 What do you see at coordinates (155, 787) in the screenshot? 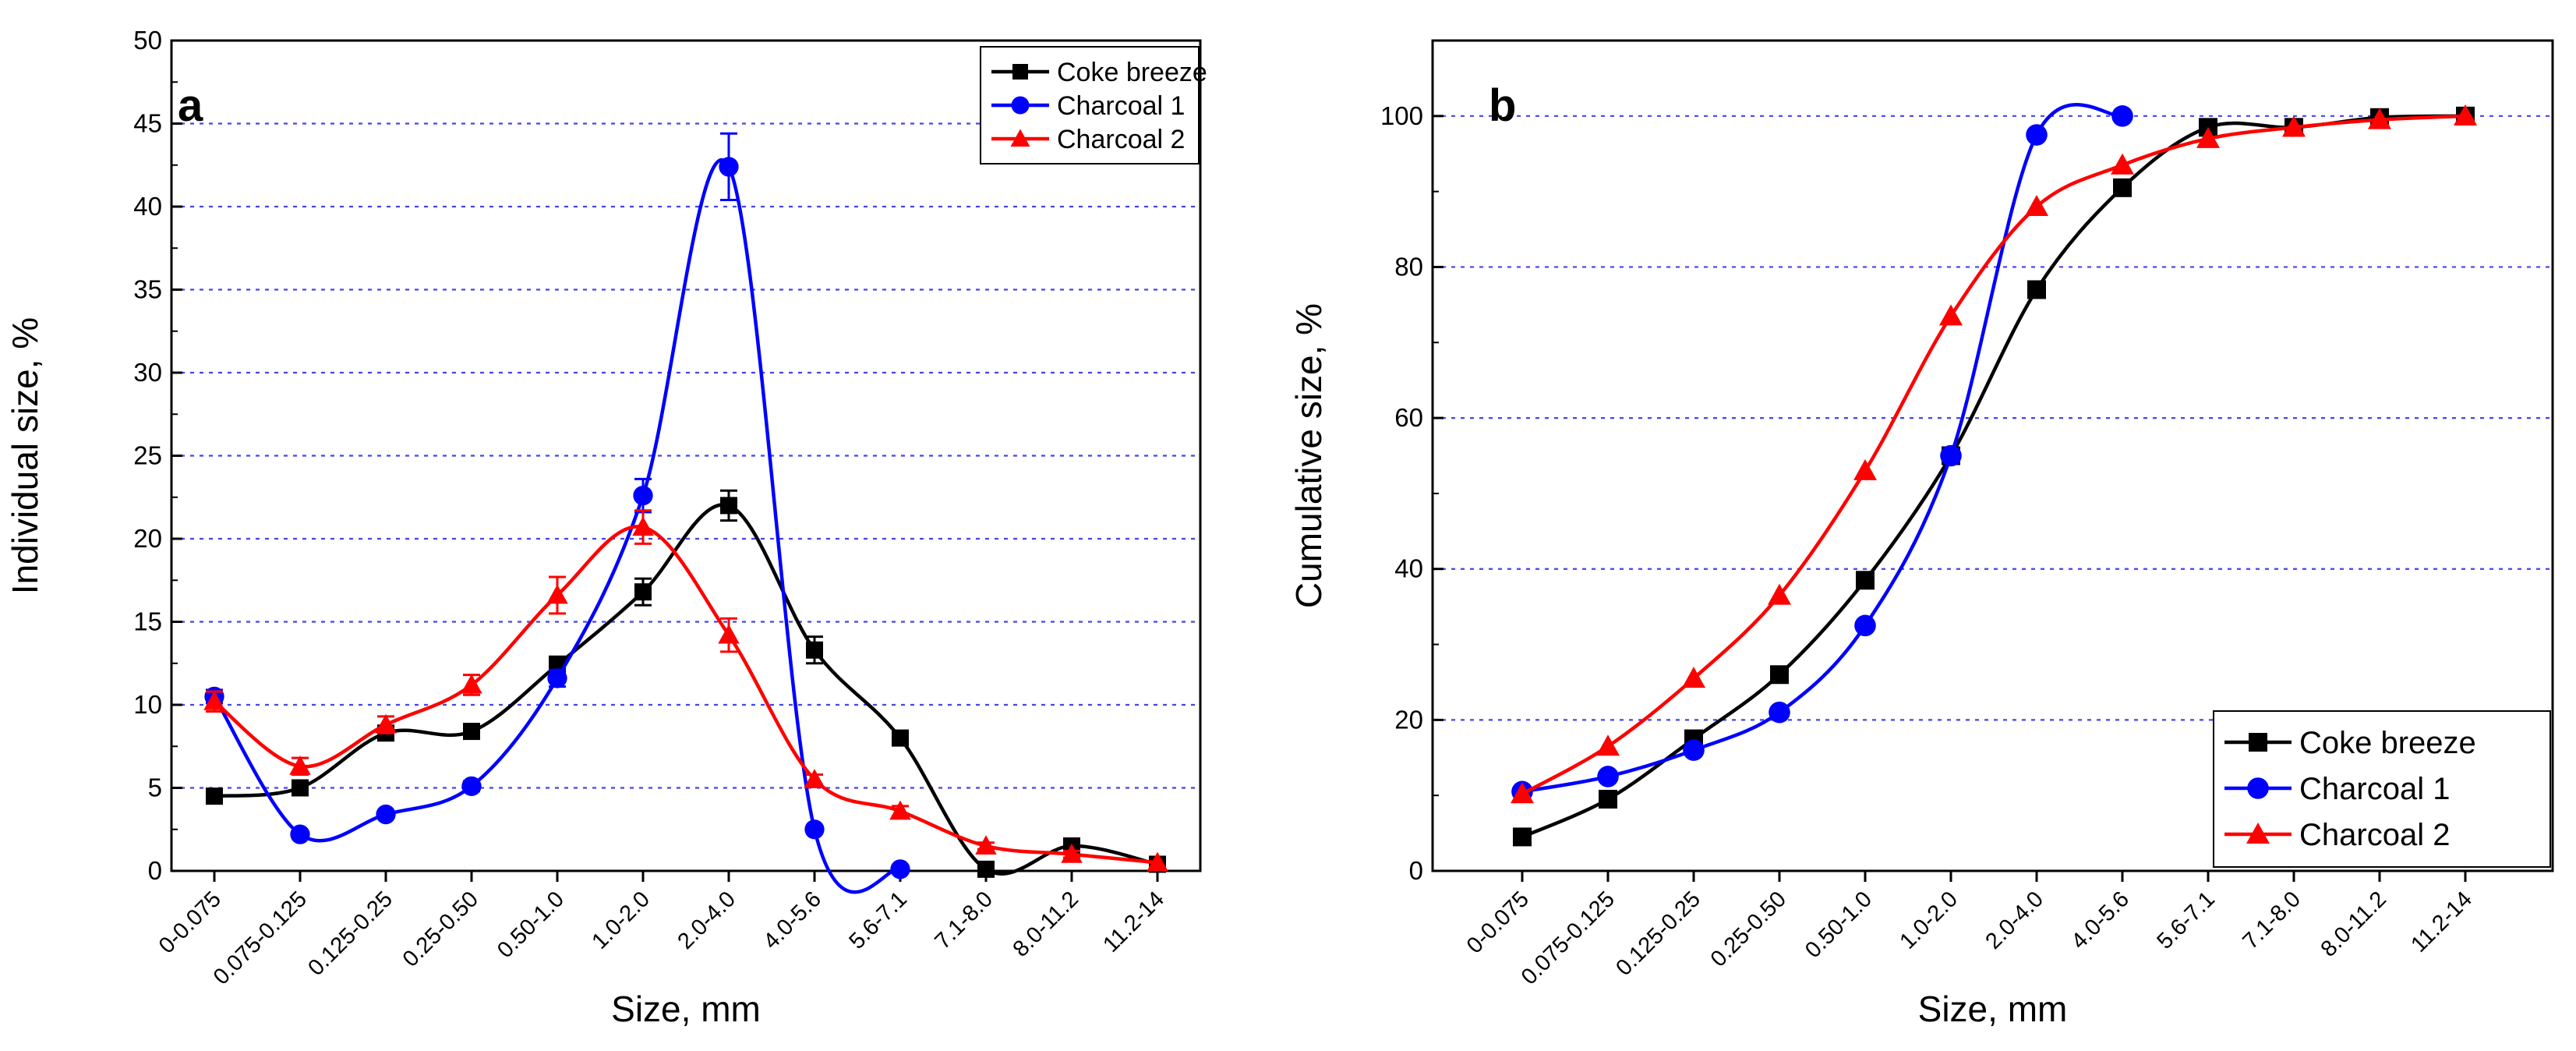
I see `y-tick-label: 5` at bounding box center [155, 787].